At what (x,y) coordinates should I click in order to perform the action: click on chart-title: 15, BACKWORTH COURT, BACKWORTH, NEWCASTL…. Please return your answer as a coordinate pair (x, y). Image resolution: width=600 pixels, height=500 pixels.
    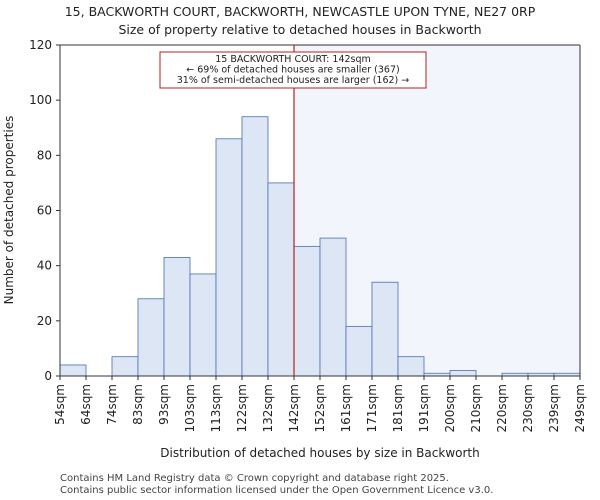
    Looking at the image, I should click on (300, 11).